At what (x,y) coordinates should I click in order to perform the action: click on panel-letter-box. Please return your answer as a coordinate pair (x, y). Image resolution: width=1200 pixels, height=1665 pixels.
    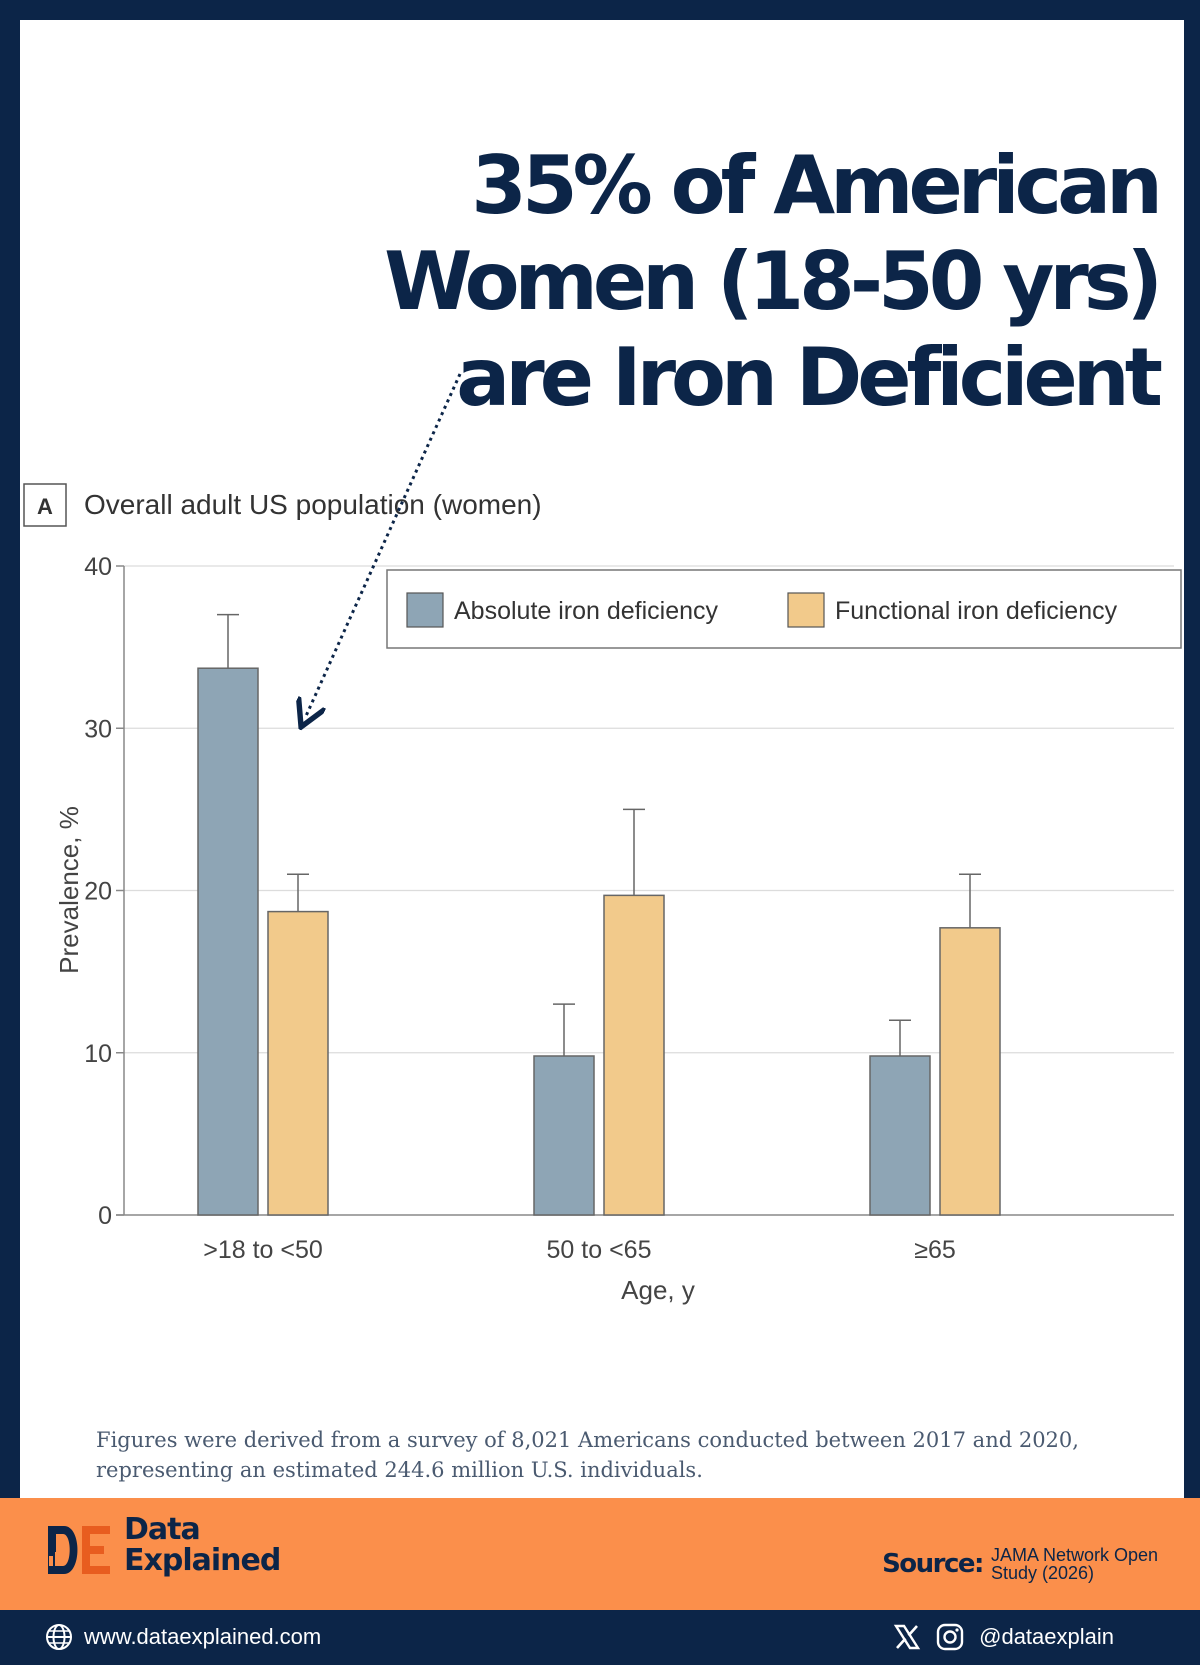
    Looking at the image, I should click on (45, 505).